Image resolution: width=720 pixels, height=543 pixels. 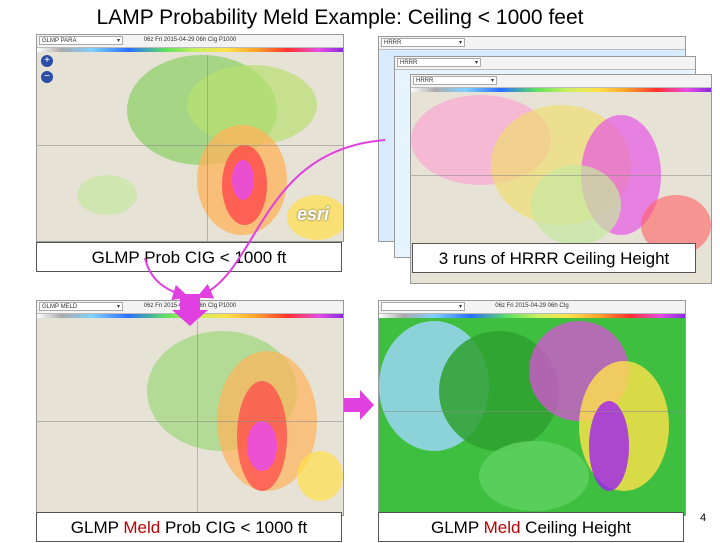 What do you see at coordinates (81, 40) in the screenshot?
I see `product-select: GLMP PARA ▾` at bounding box center [81, 40].